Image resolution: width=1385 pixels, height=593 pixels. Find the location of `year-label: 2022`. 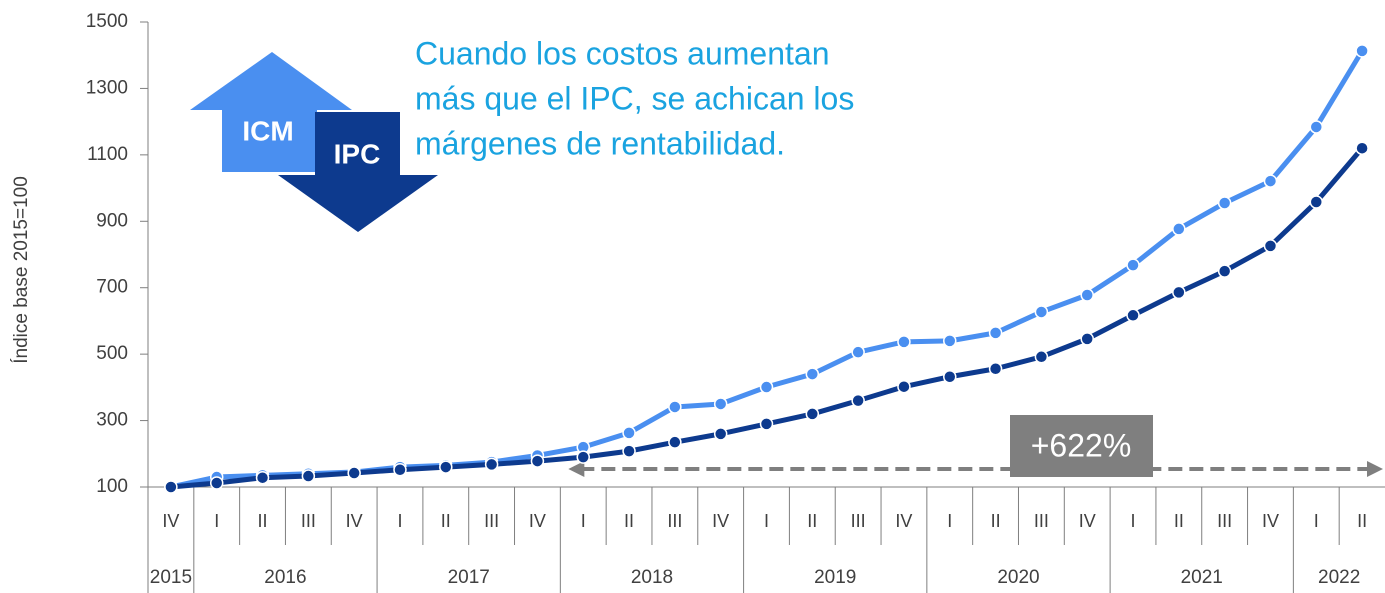

year-label: 2022 is located at coordinates (1339, 577).